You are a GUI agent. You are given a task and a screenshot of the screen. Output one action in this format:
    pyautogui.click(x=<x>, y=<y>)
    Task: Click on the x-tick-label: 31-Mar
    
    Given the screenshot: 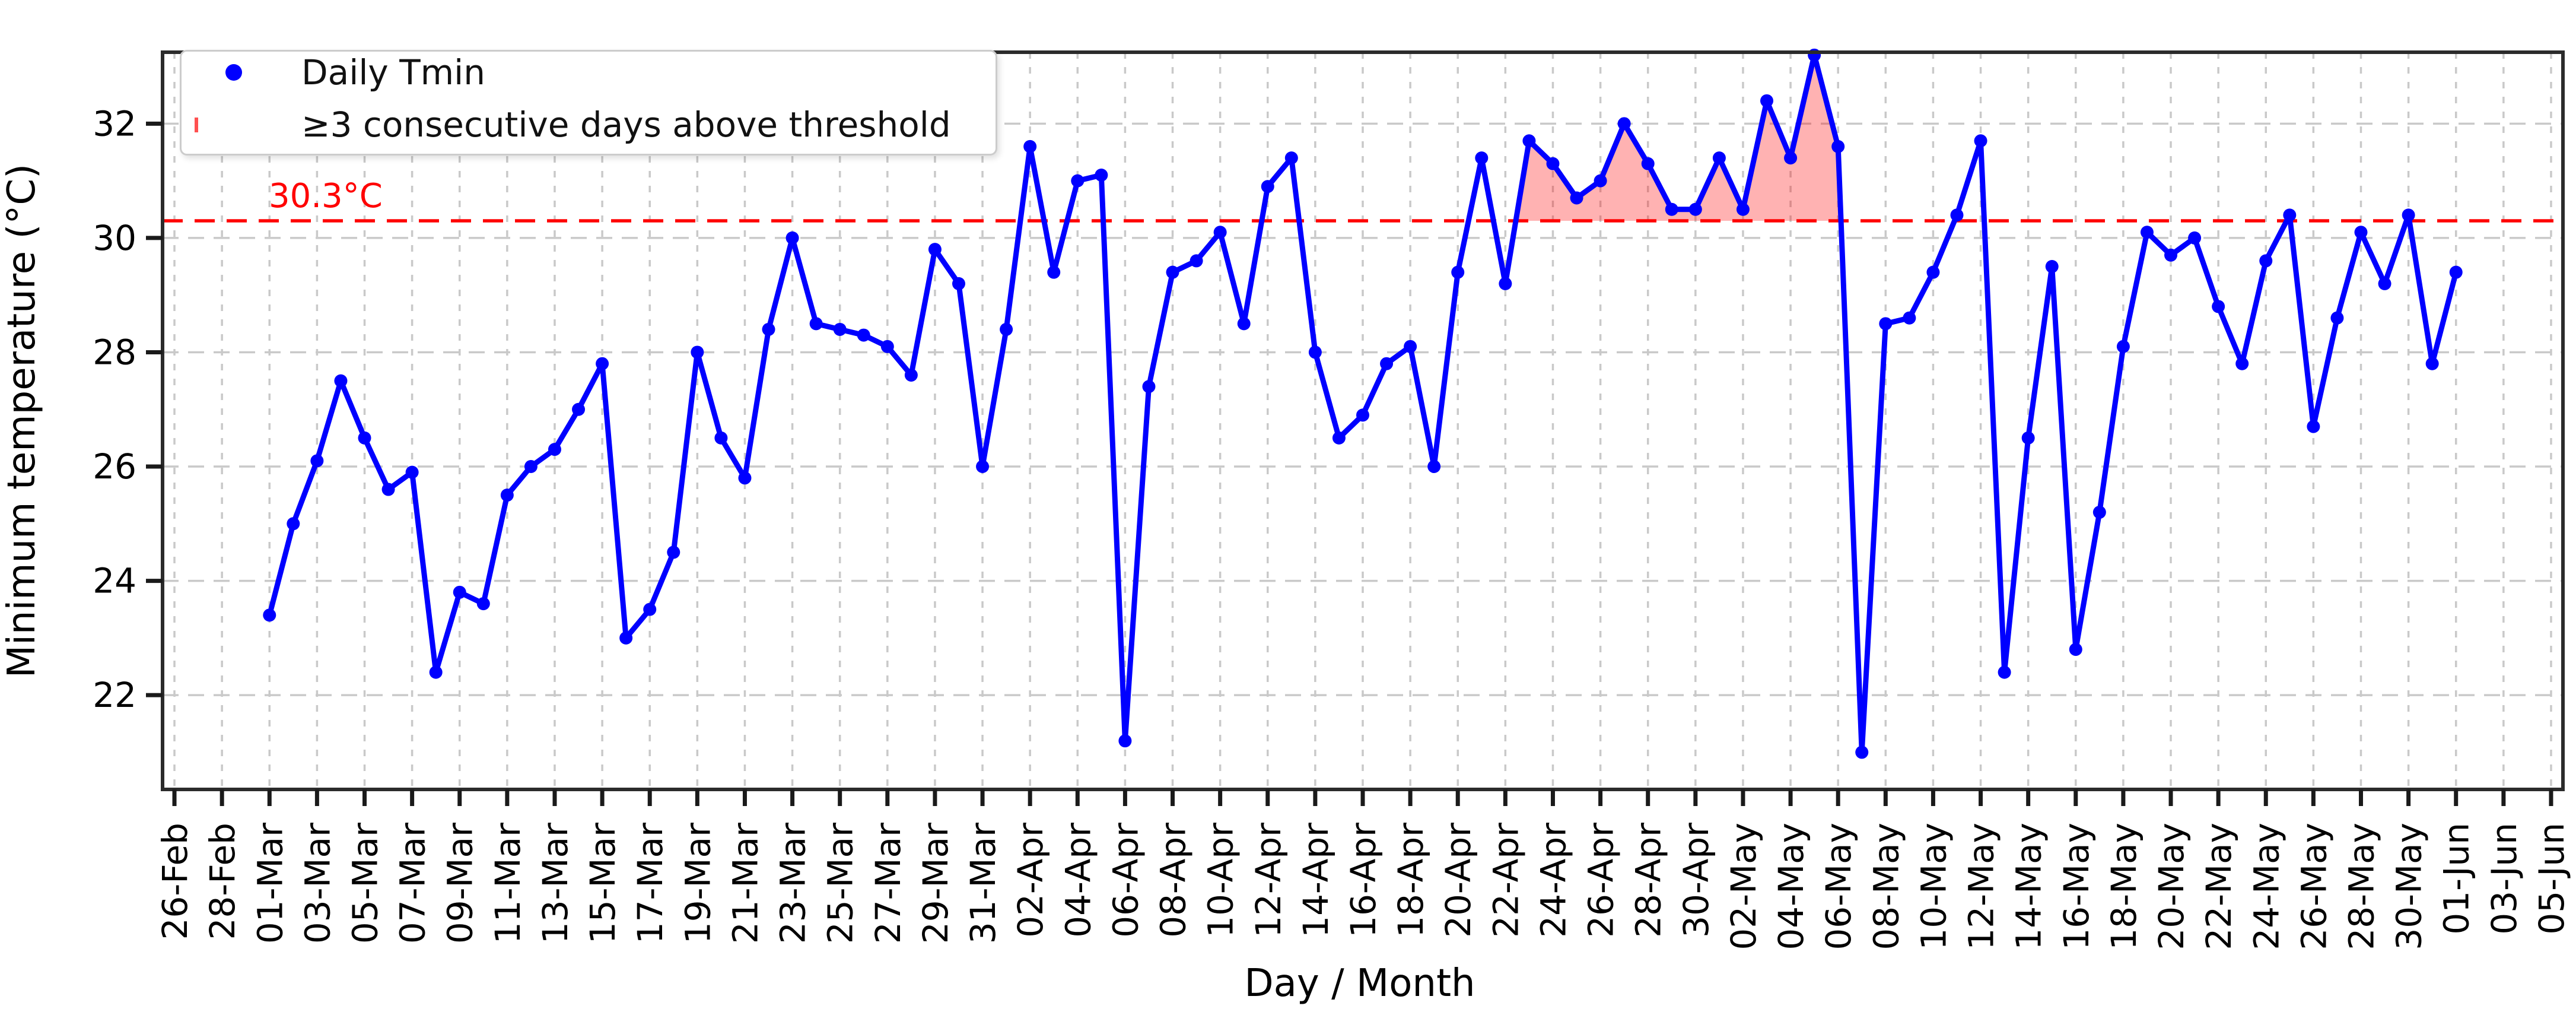 What is the action you would take?
    pyautogui.click(x=983, y=883)
    